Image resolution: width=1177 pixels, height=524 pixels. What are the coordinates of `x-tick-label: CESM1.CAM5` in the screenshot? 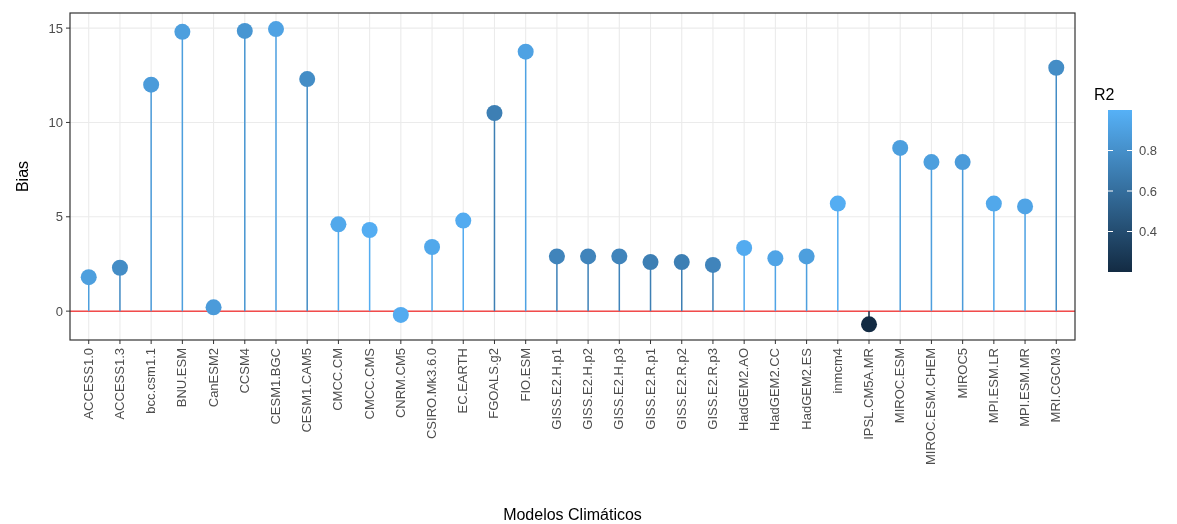 It's located at (307, 390).